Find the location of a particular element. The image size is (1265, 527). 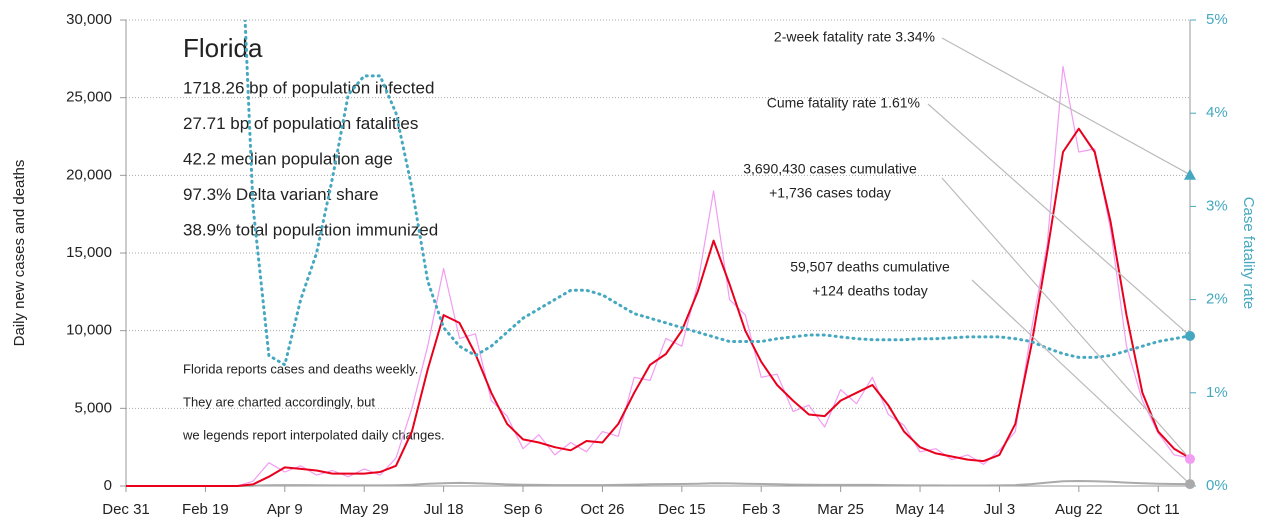

y-tick-label: 20,000 is located at coordinates (89, 174).